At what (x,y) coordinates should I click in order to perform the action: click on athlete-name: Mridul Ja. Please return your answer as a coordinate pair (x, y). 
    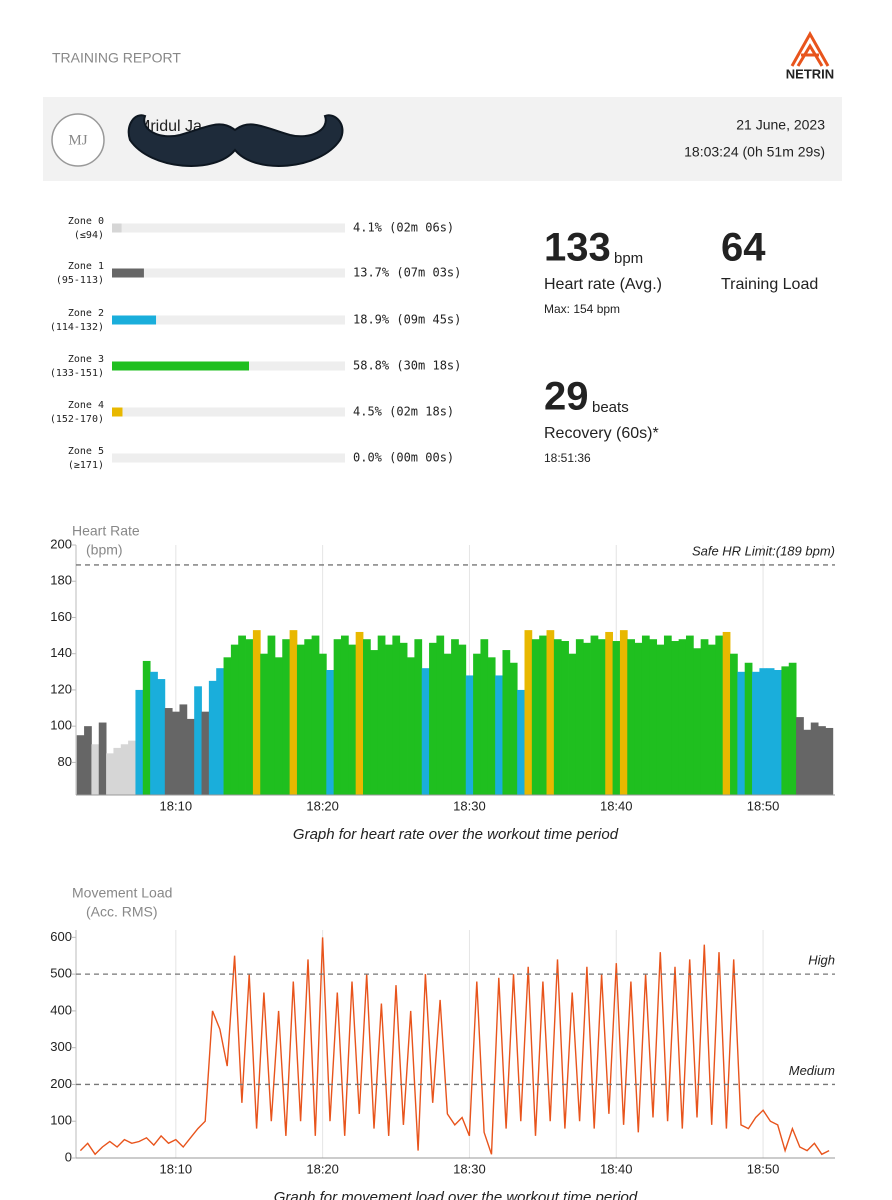
    Looking at the image, I should click on (169, 126).